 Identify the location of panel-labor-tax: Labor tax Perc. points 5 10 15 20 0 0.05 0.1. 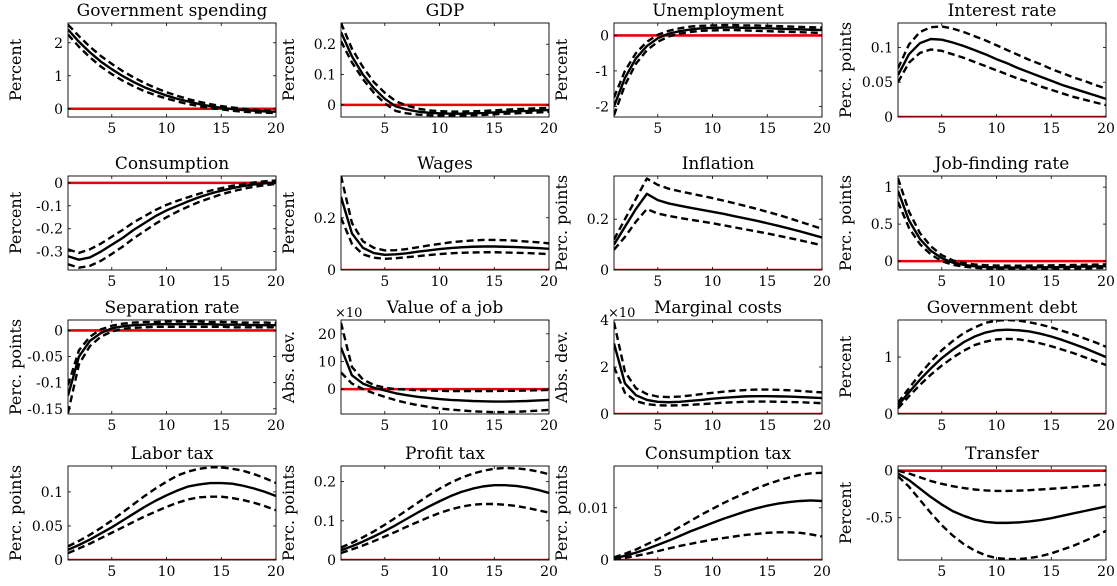
(145, 512).